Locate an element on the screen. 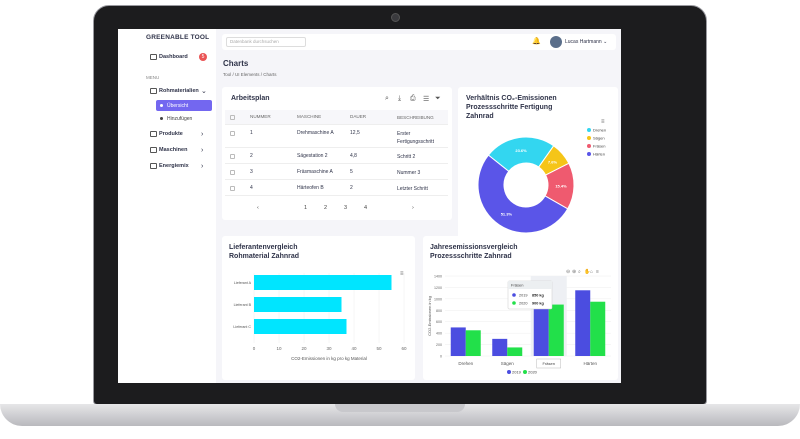  legend-label: 2020 is located at coordinates (533, 372).